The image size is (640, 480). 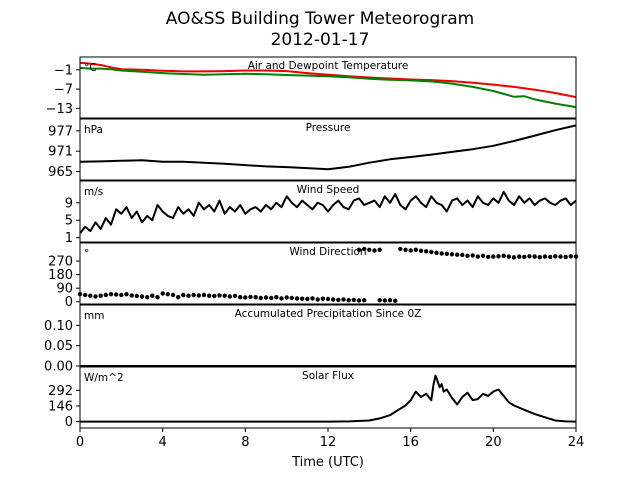 I want to click on panel-unit: °, so click(x=86, y=254).